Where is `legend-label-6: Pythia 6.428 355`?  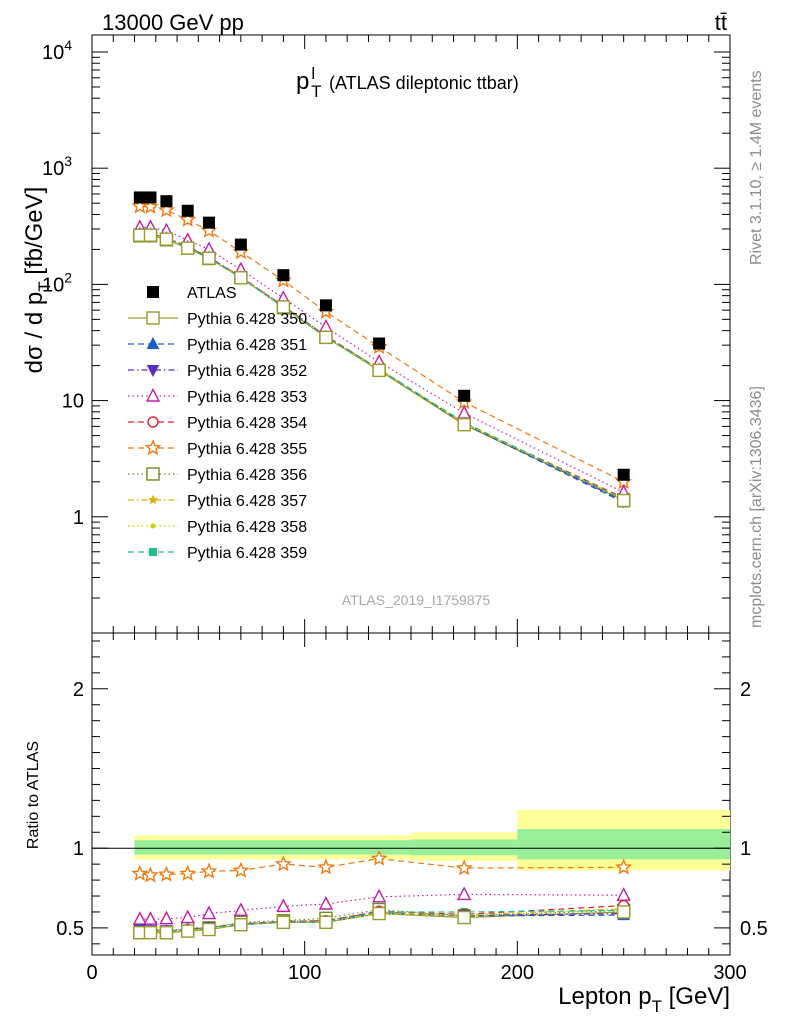
legend-label-6: Pythia 6.428 355 is located at coordinates (247, 449).